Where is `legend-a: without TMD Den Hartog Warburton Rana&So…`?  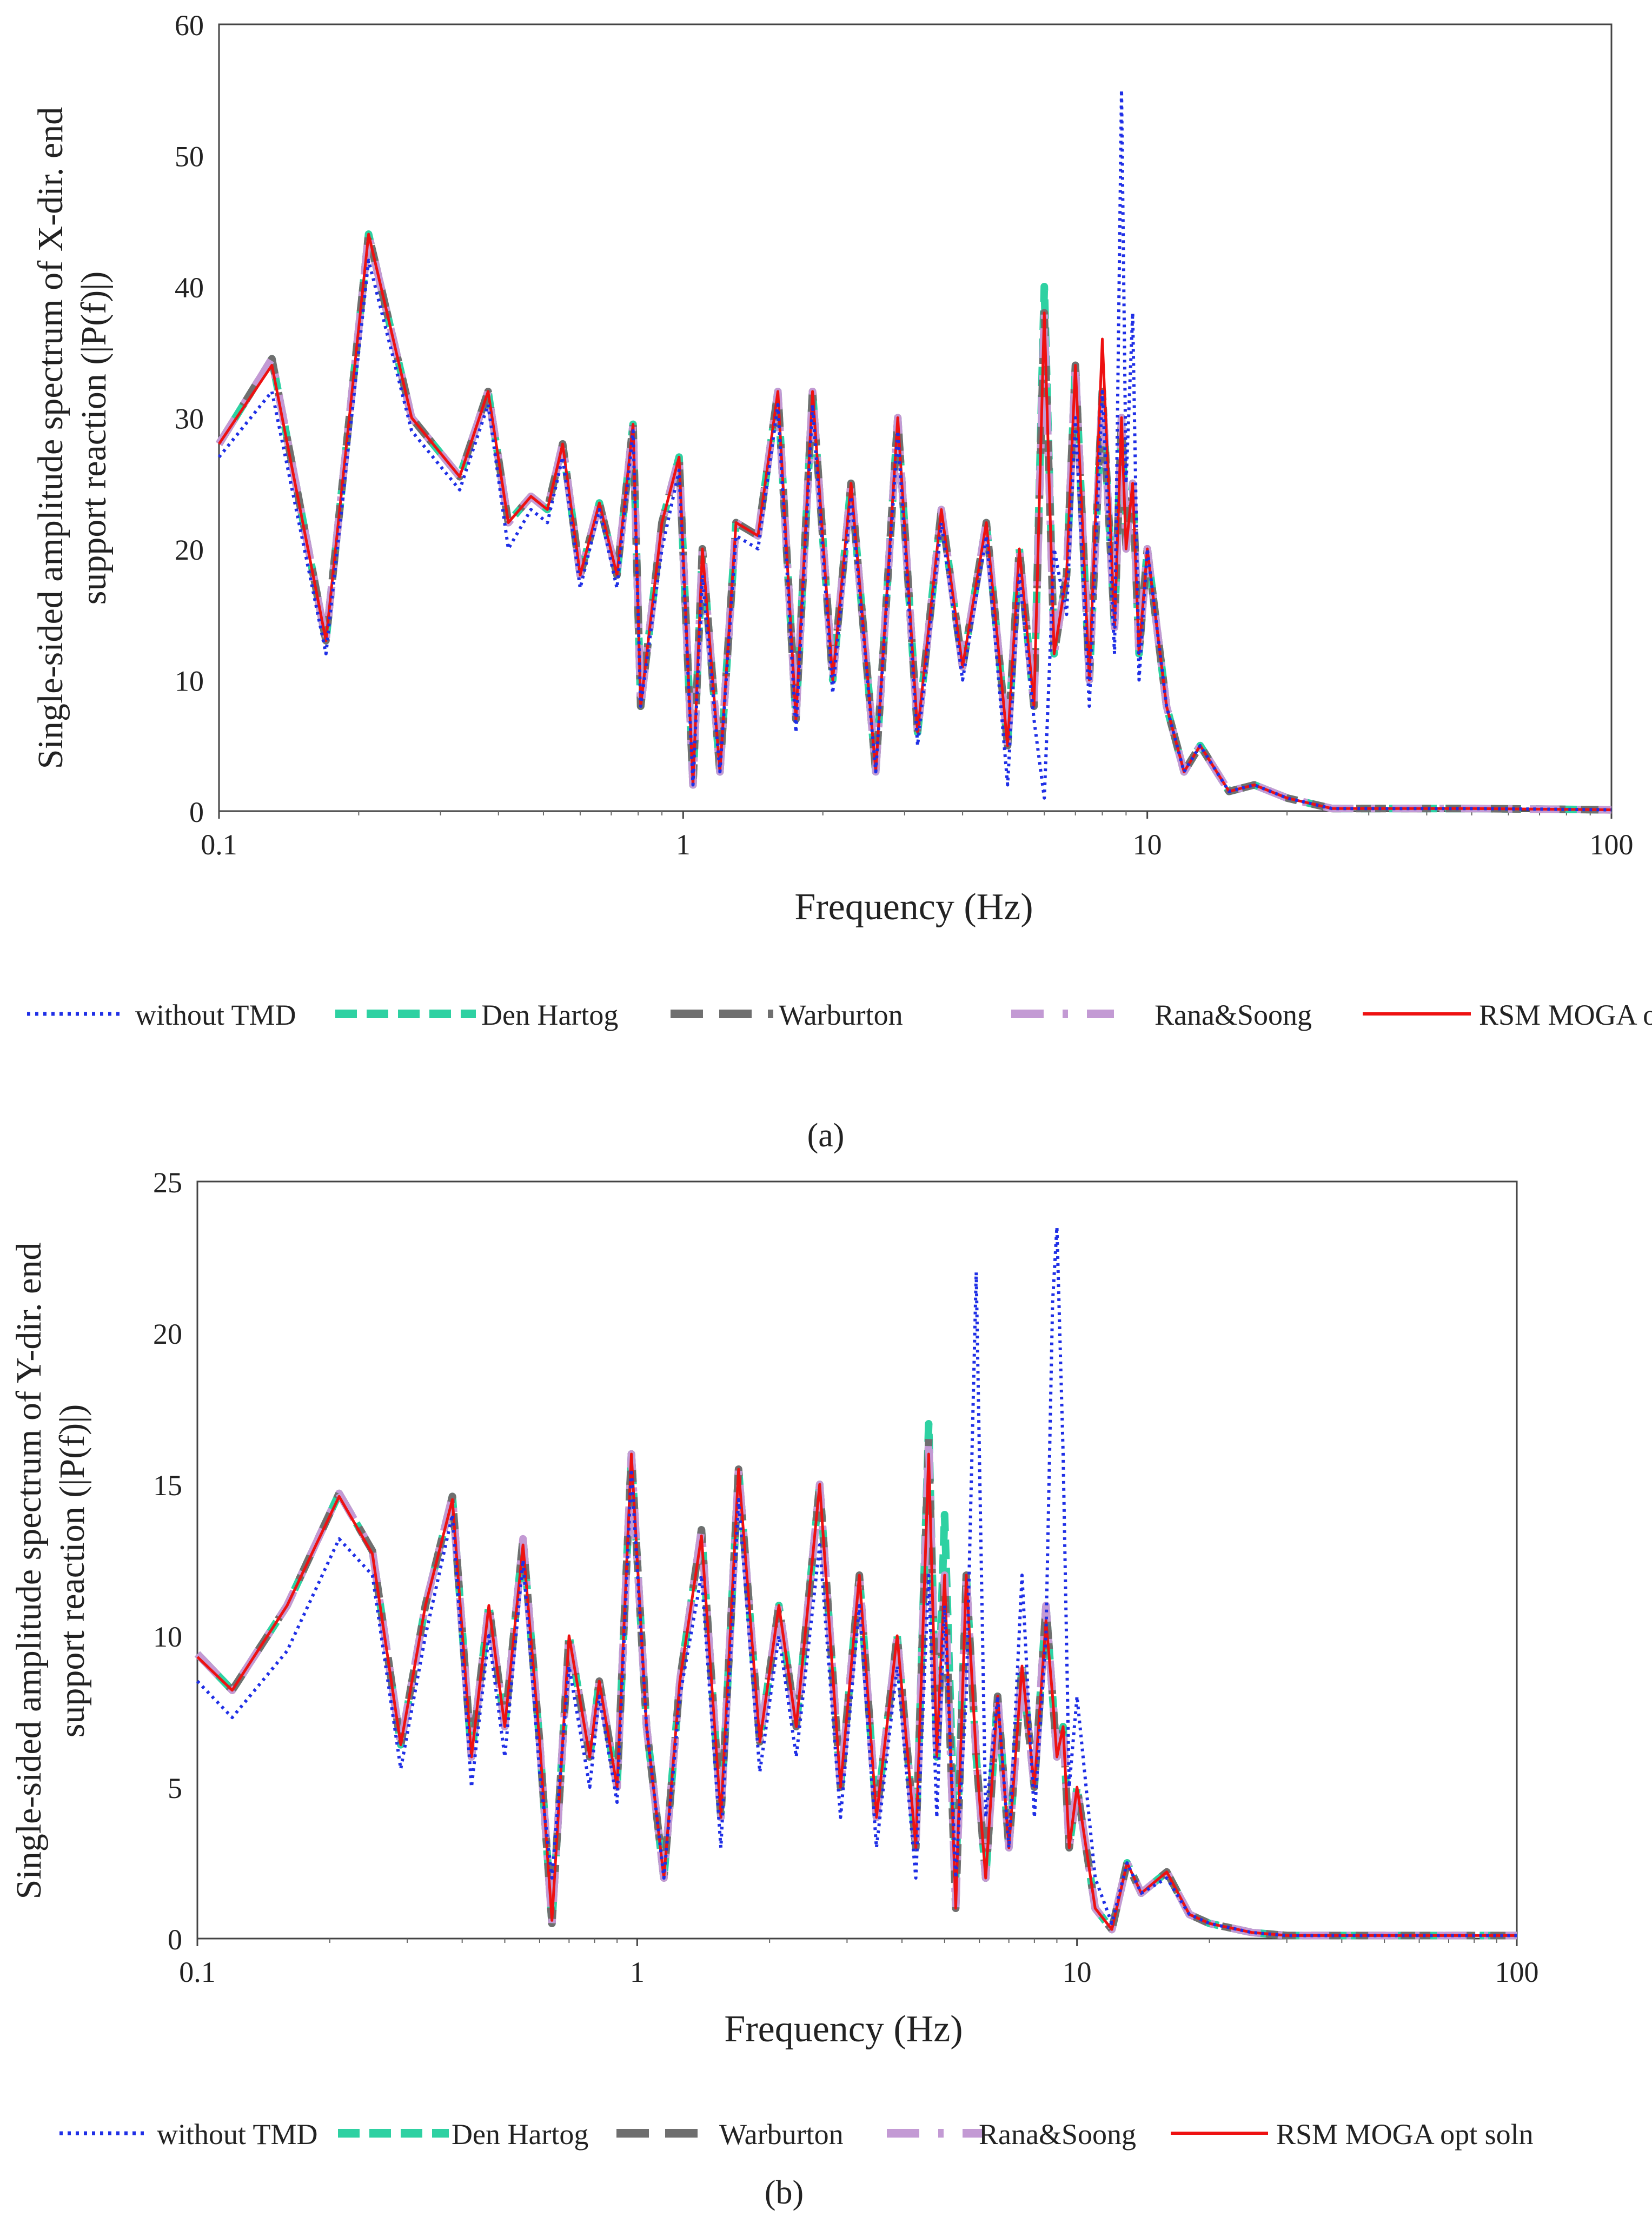
legend-a: without TMD Den Hartog Warburton Rana&So… is located at coordinates (839, 1015).